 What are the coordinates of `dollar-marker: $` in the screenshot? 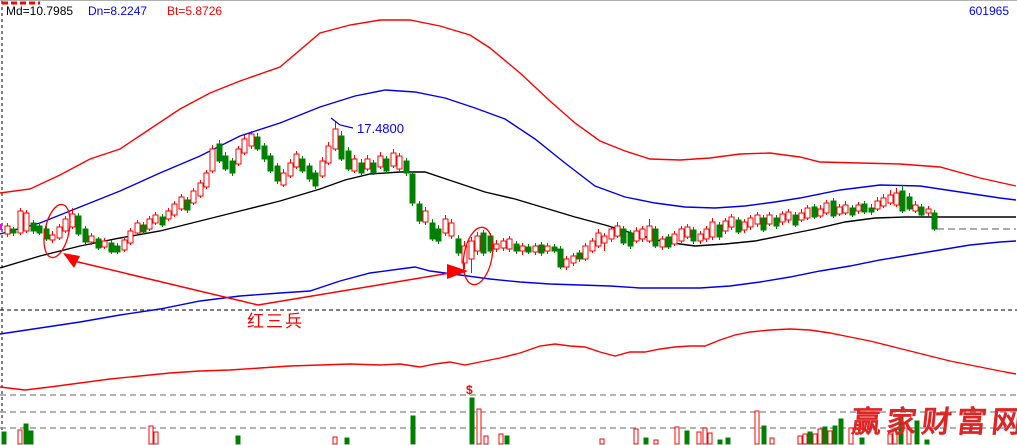 It's located at (469, 390).